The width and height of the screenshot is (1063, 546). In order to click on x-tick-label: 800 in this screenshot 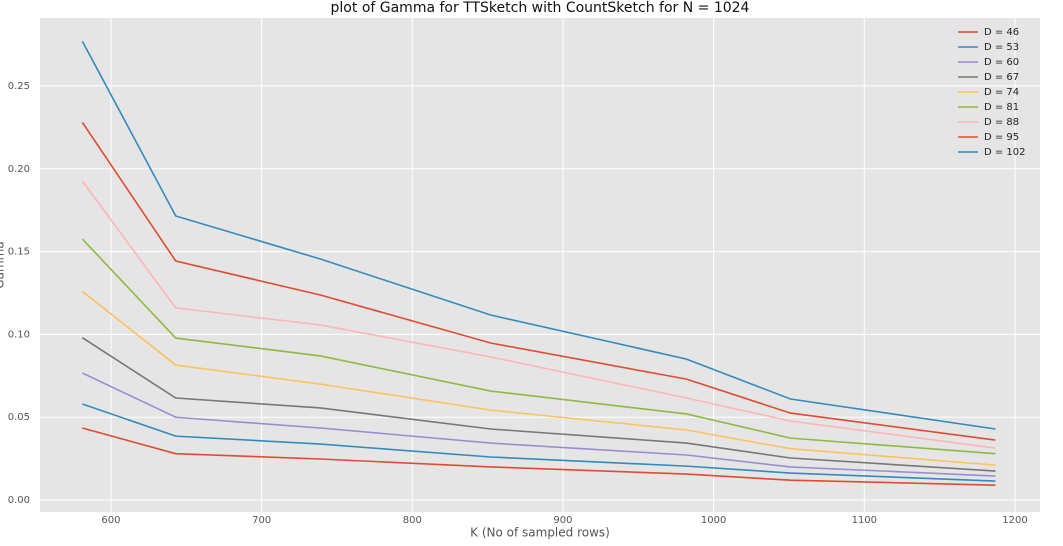, I will do `click(412, 520)`.